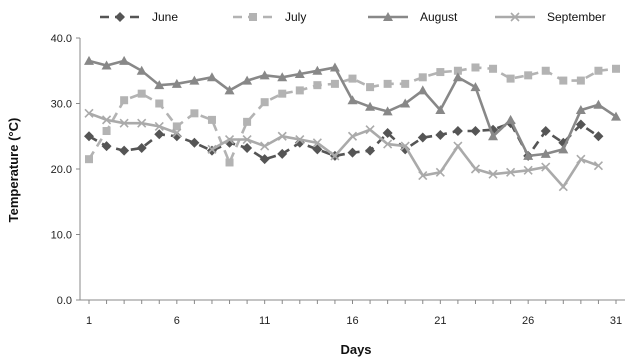 The height and width of the screenshot is (360, 631). What do you see at coordinates (576, 17) in the screenshot?
I see `legend-label: September` at bounding box center [576, 17].